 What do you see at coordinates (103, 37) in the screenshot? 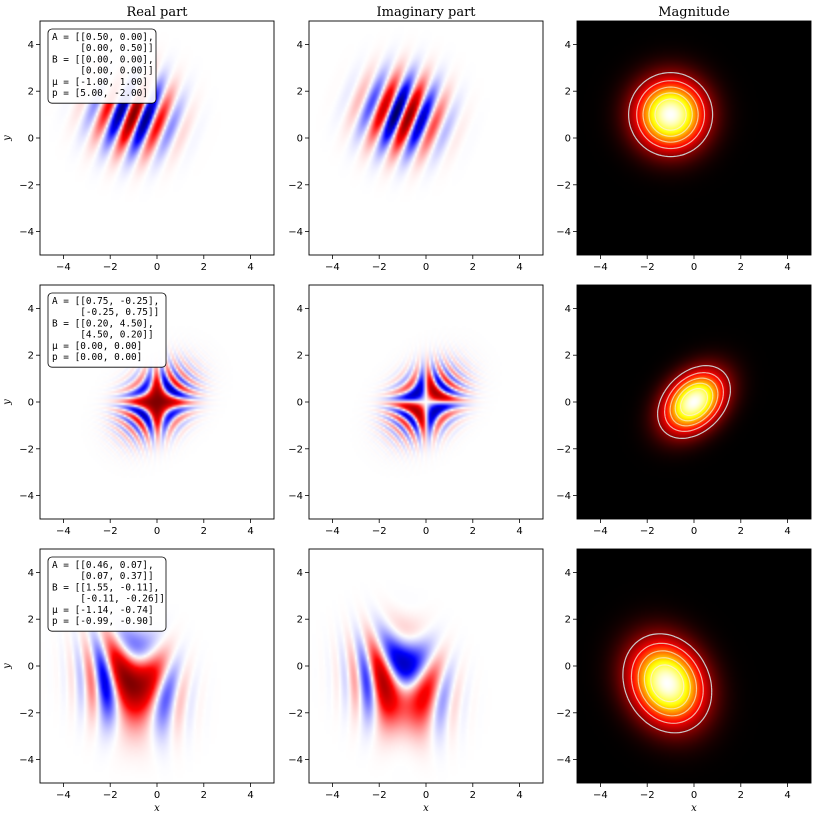
I see `annotation-line: A = [[0.50, 0.00],` at bounding box center [103, 37].